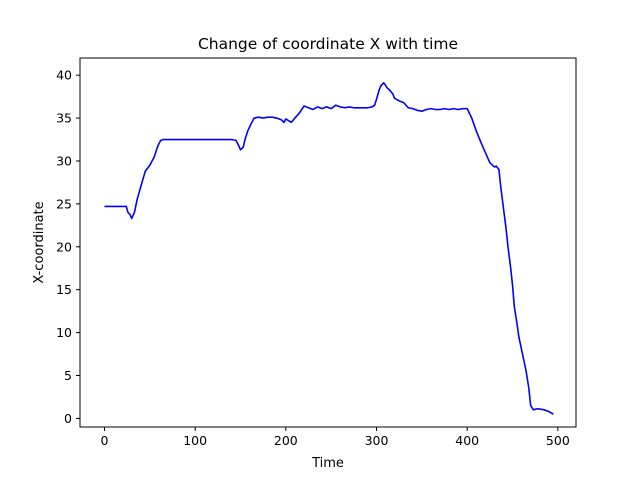 This screenshot has height=480, width=640. Describe the element at coordinates (328, 44) in the screenshot. I see `chart-title: Change of coordinate X with time` at that location.